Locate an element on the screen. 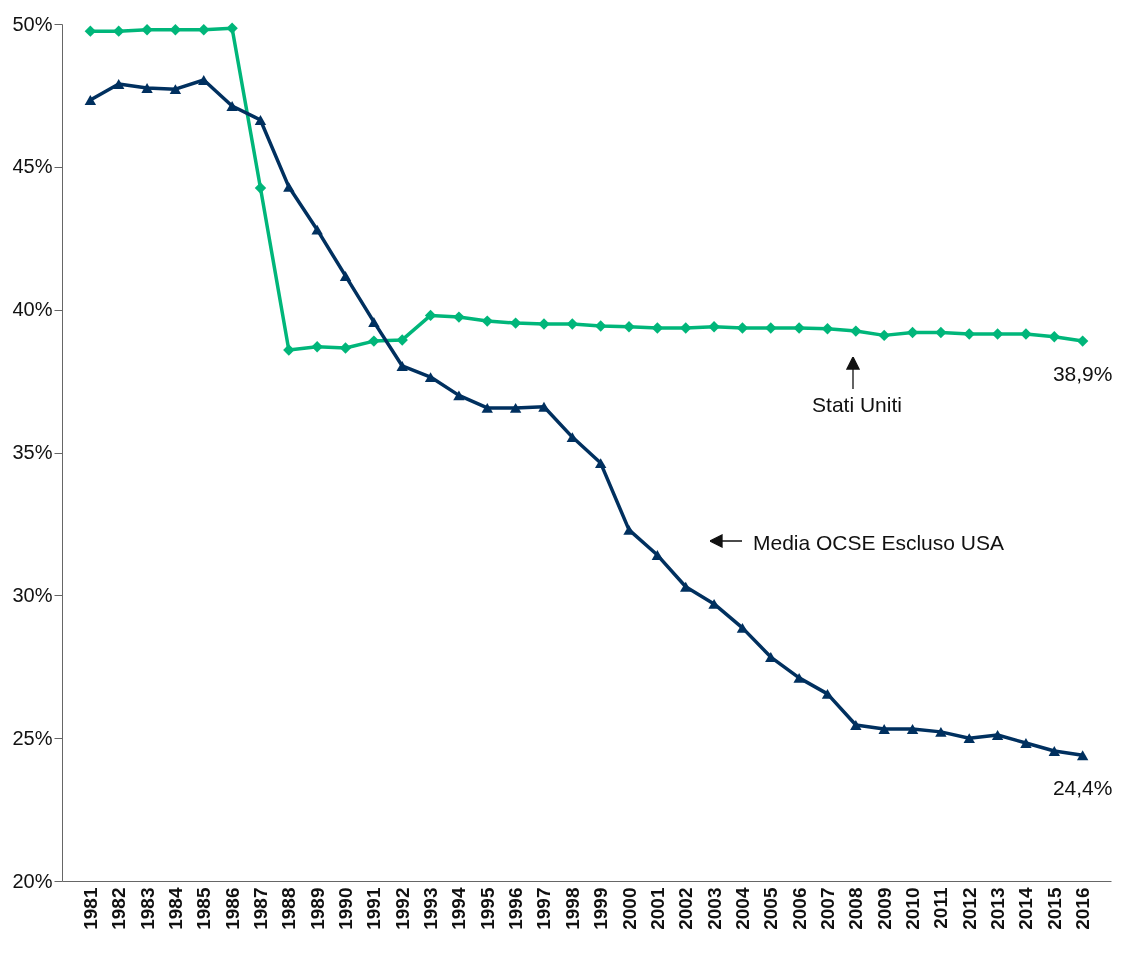 This screenshot has width=1129, height=963. x-tick-label: 1989 is located at coordinates (317, 908).